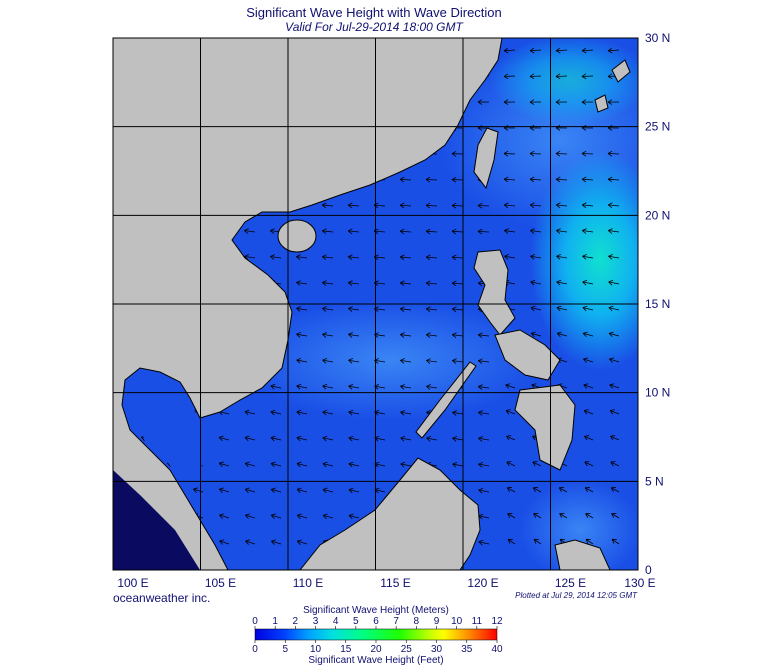 The image size is (775, 670). Describe the element at coordinates (657, 127) in the screenshot. I see `latitude-label: 25 N` at that location.